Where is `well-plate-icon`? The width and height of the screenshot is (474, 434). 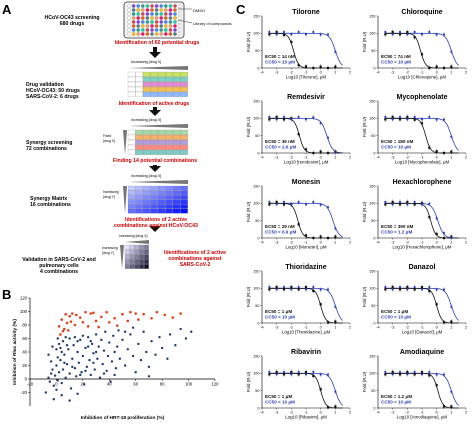 well-plate-icon is located at coordinates (154, 20).